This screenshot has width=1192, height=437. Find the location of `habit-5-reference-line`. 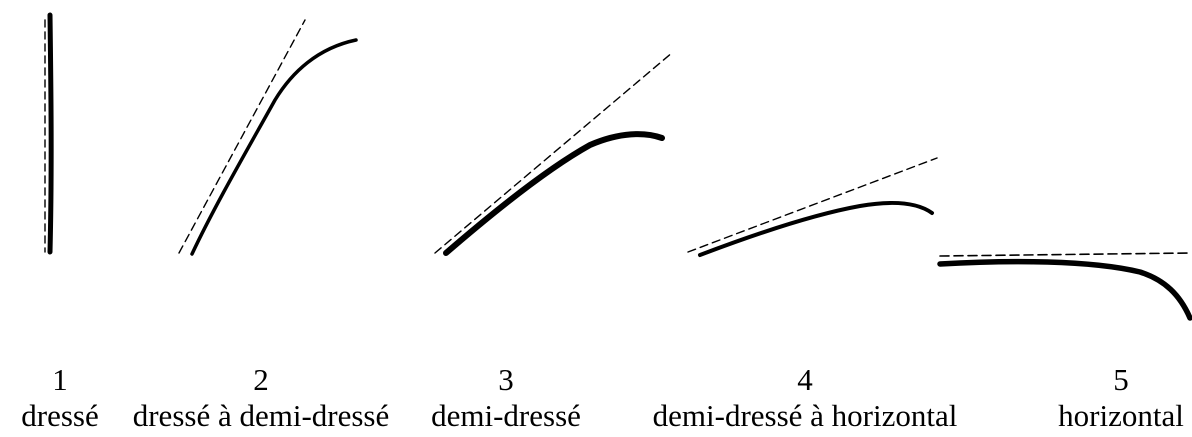

habit-5-reference-line is located at coordinates (1065, 254).